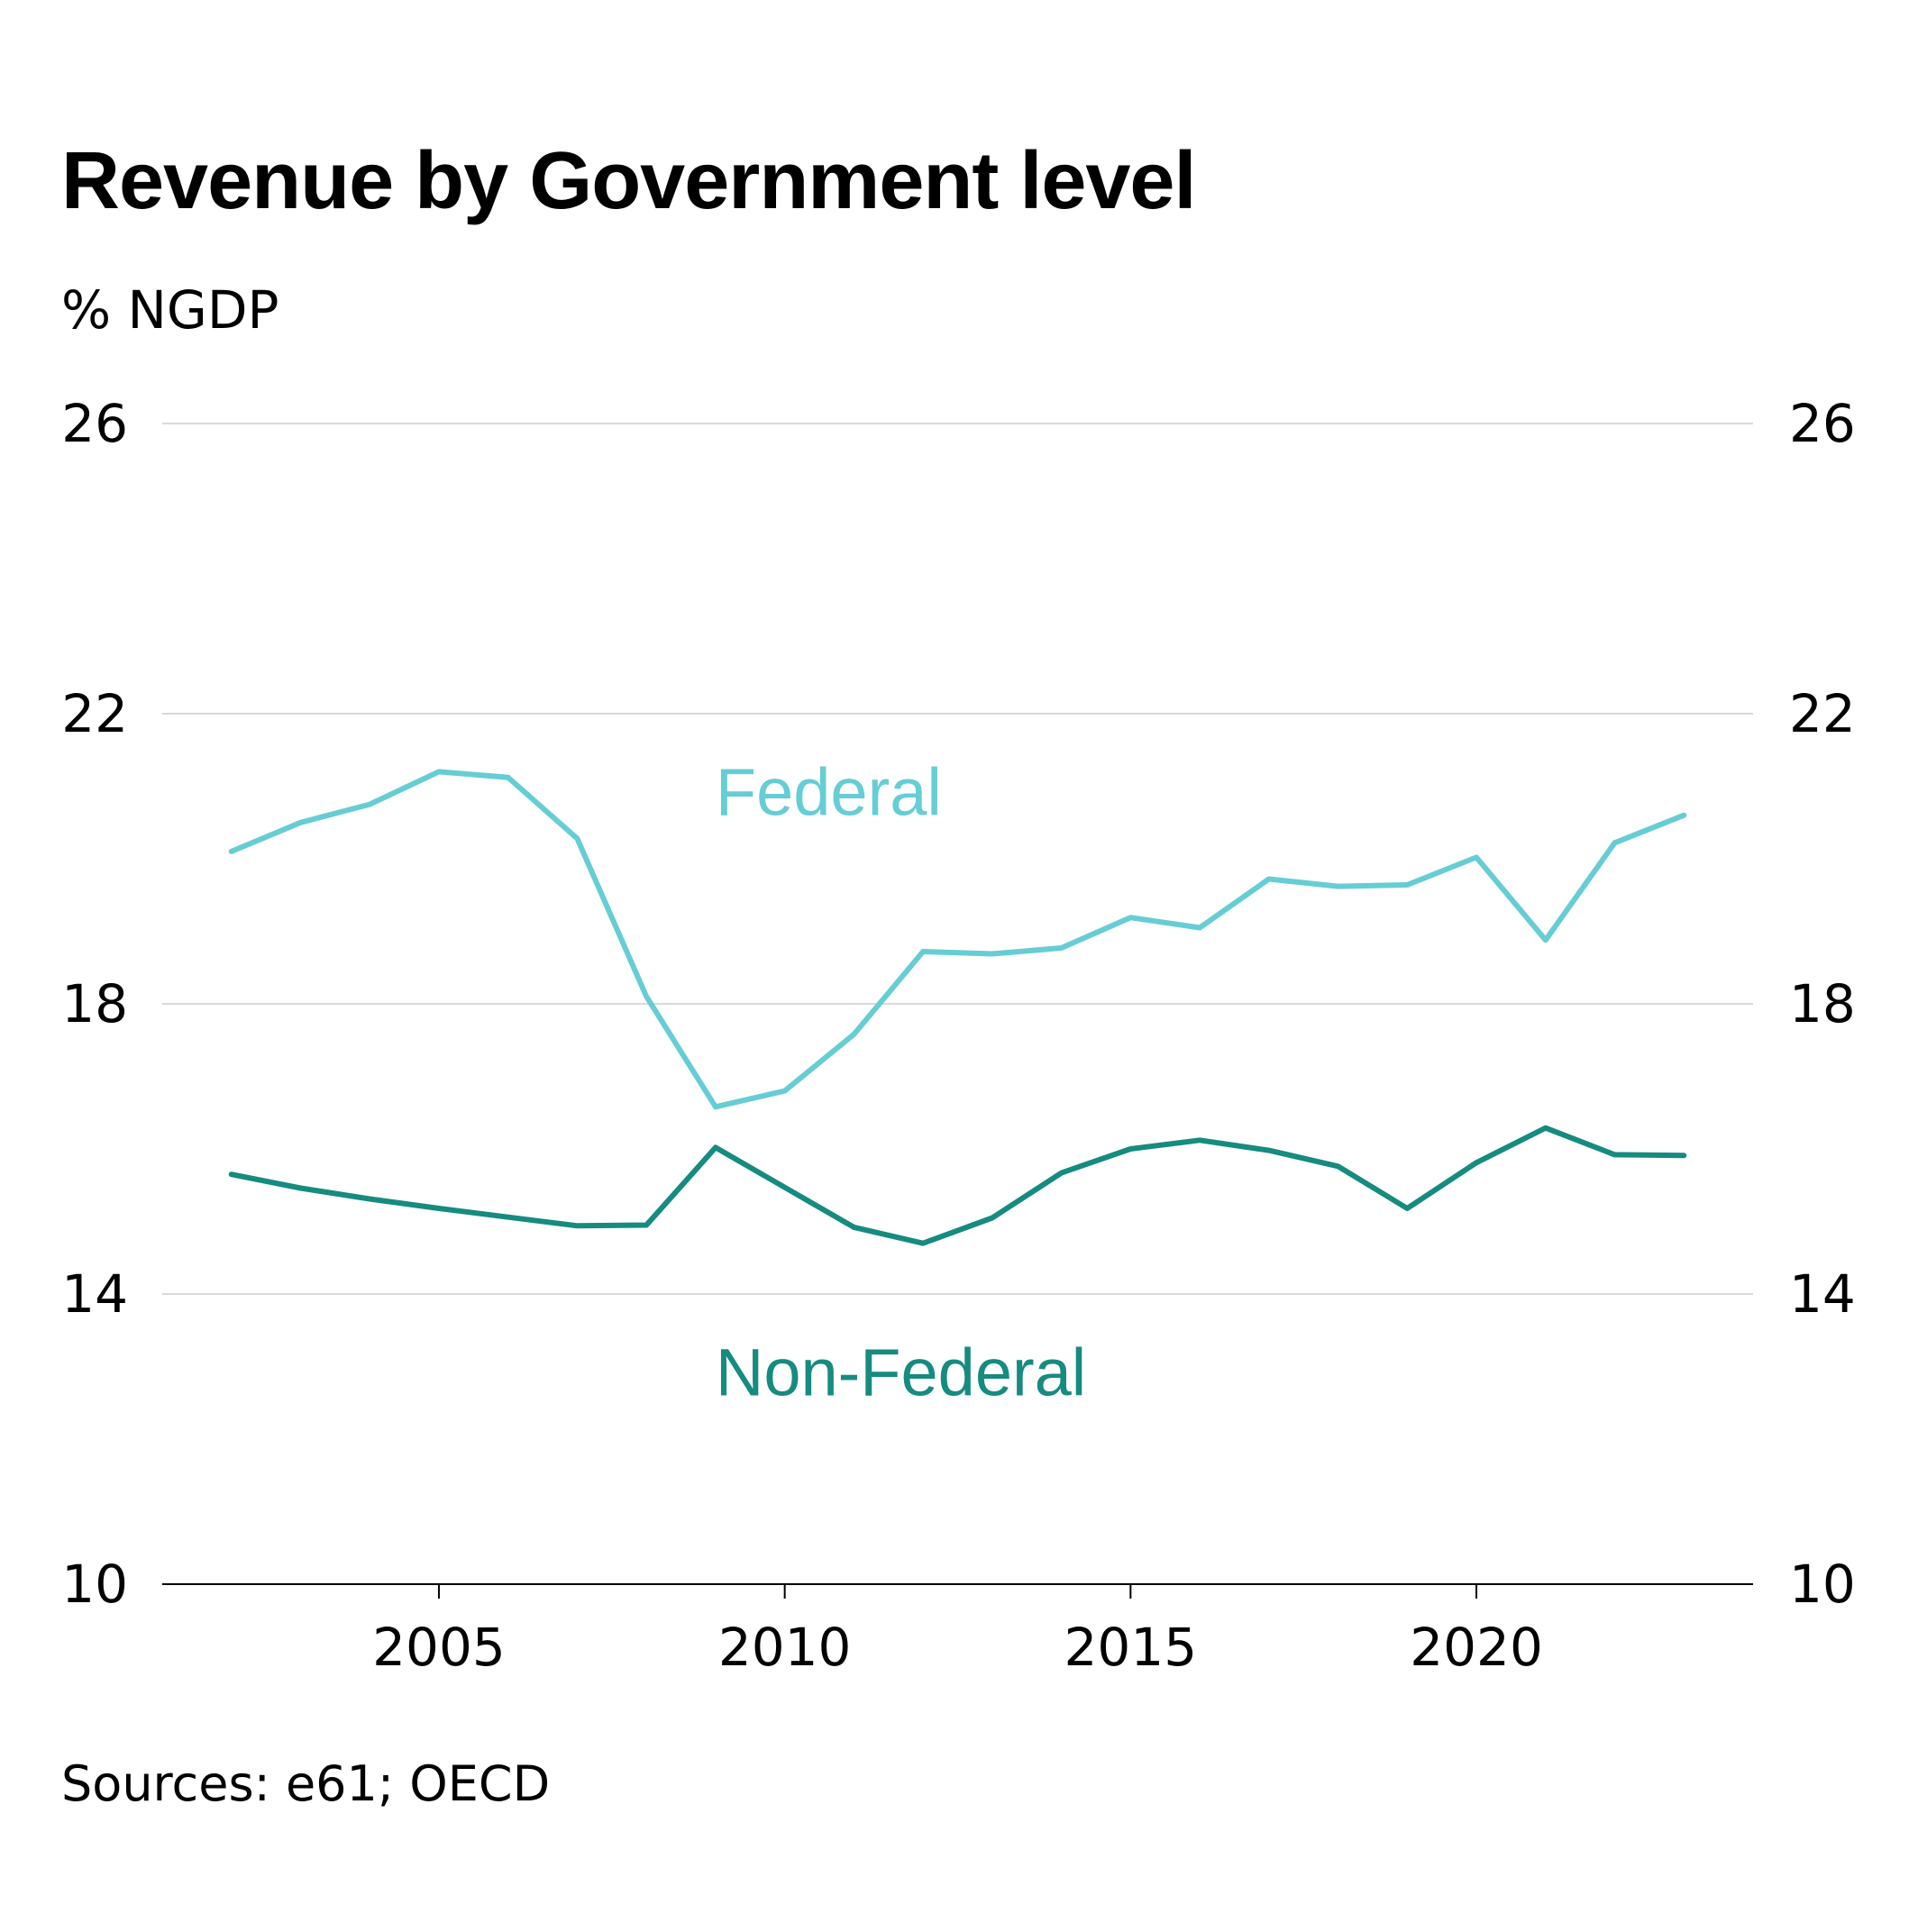  What do you see at coordinates (829, 792) in the screenshot?
I see `series-label-federal: Federal` at bounding box center [829, 792].